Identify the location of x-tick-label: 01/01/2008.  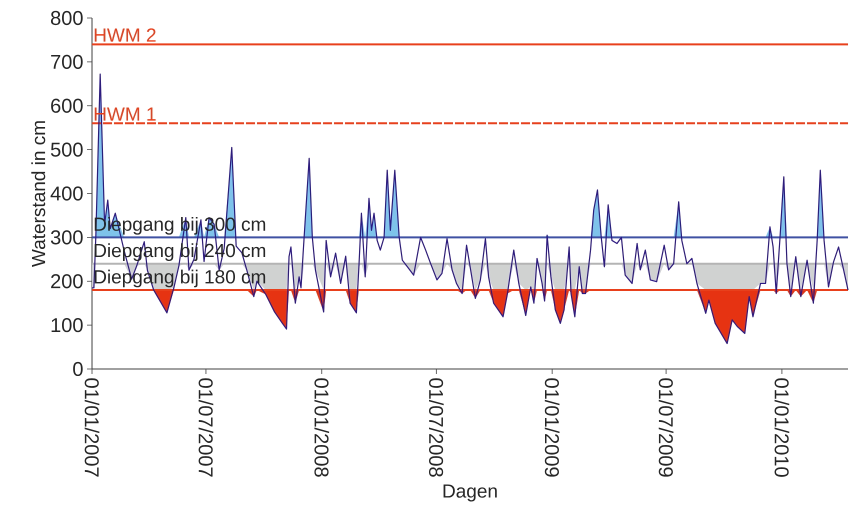
(322, 427).